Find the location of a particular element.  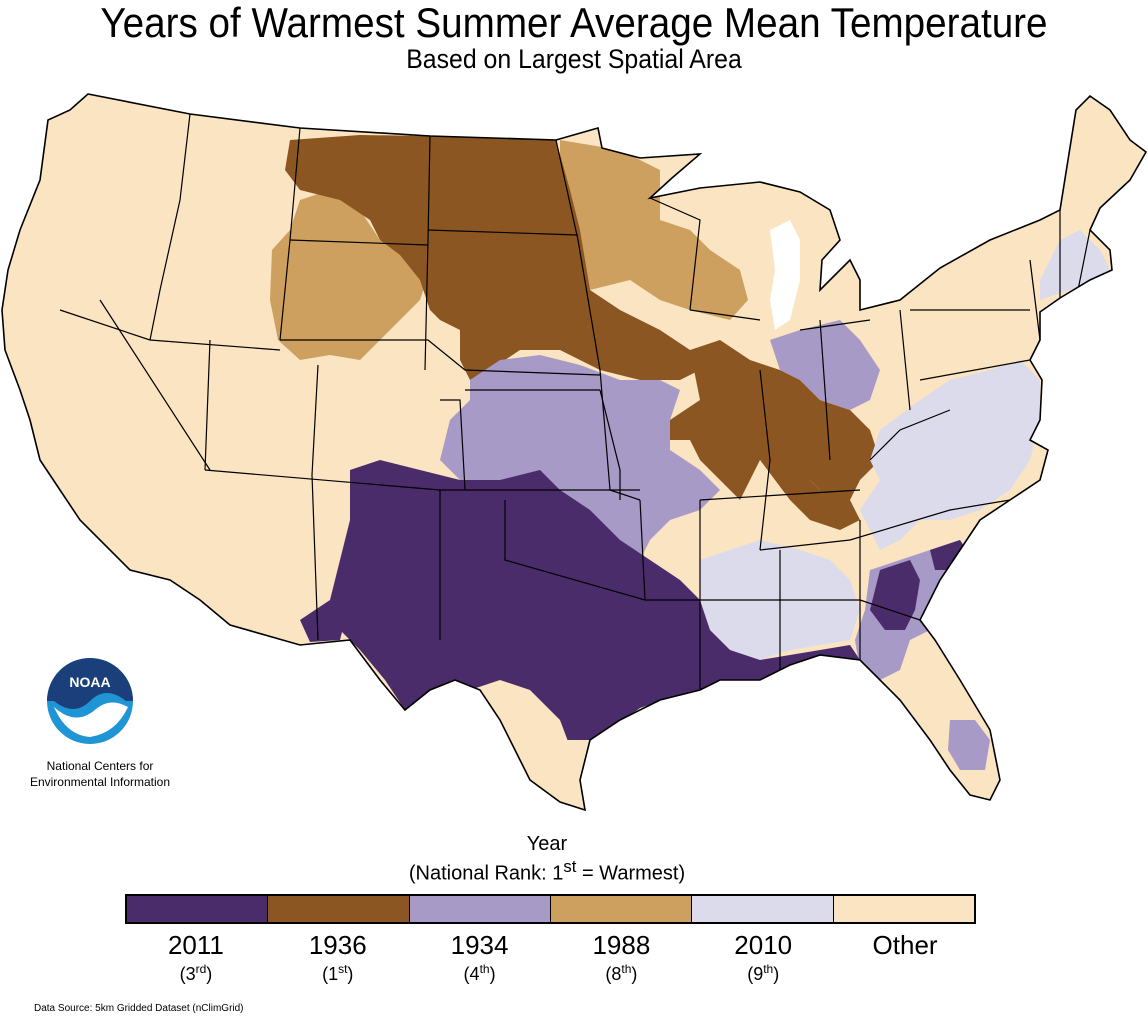

legend-item-1934: 1934 (4th) is located at coordinates (480, 957).